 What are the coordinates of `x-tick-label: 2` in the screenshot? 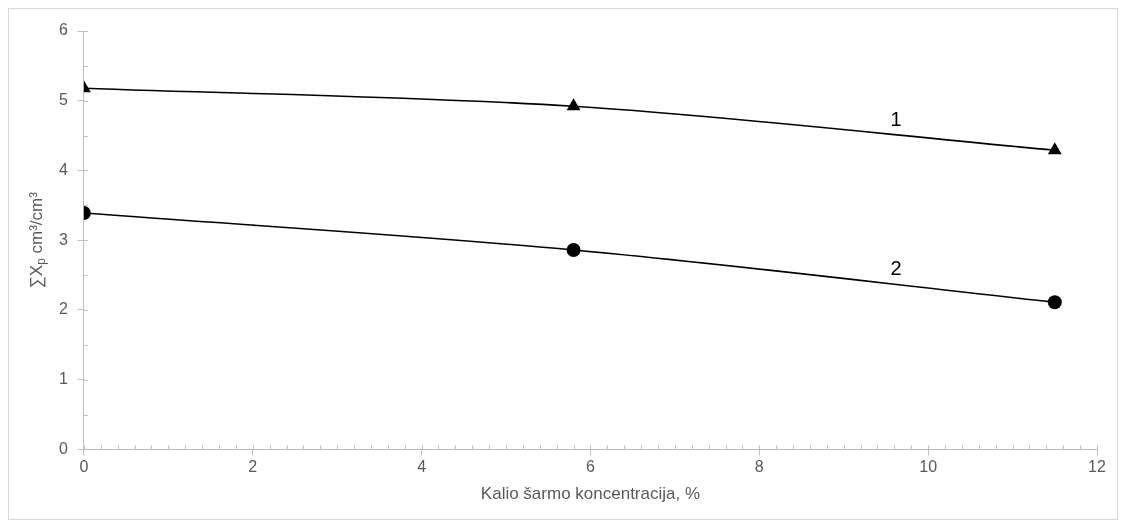 It's located at (253, 467).